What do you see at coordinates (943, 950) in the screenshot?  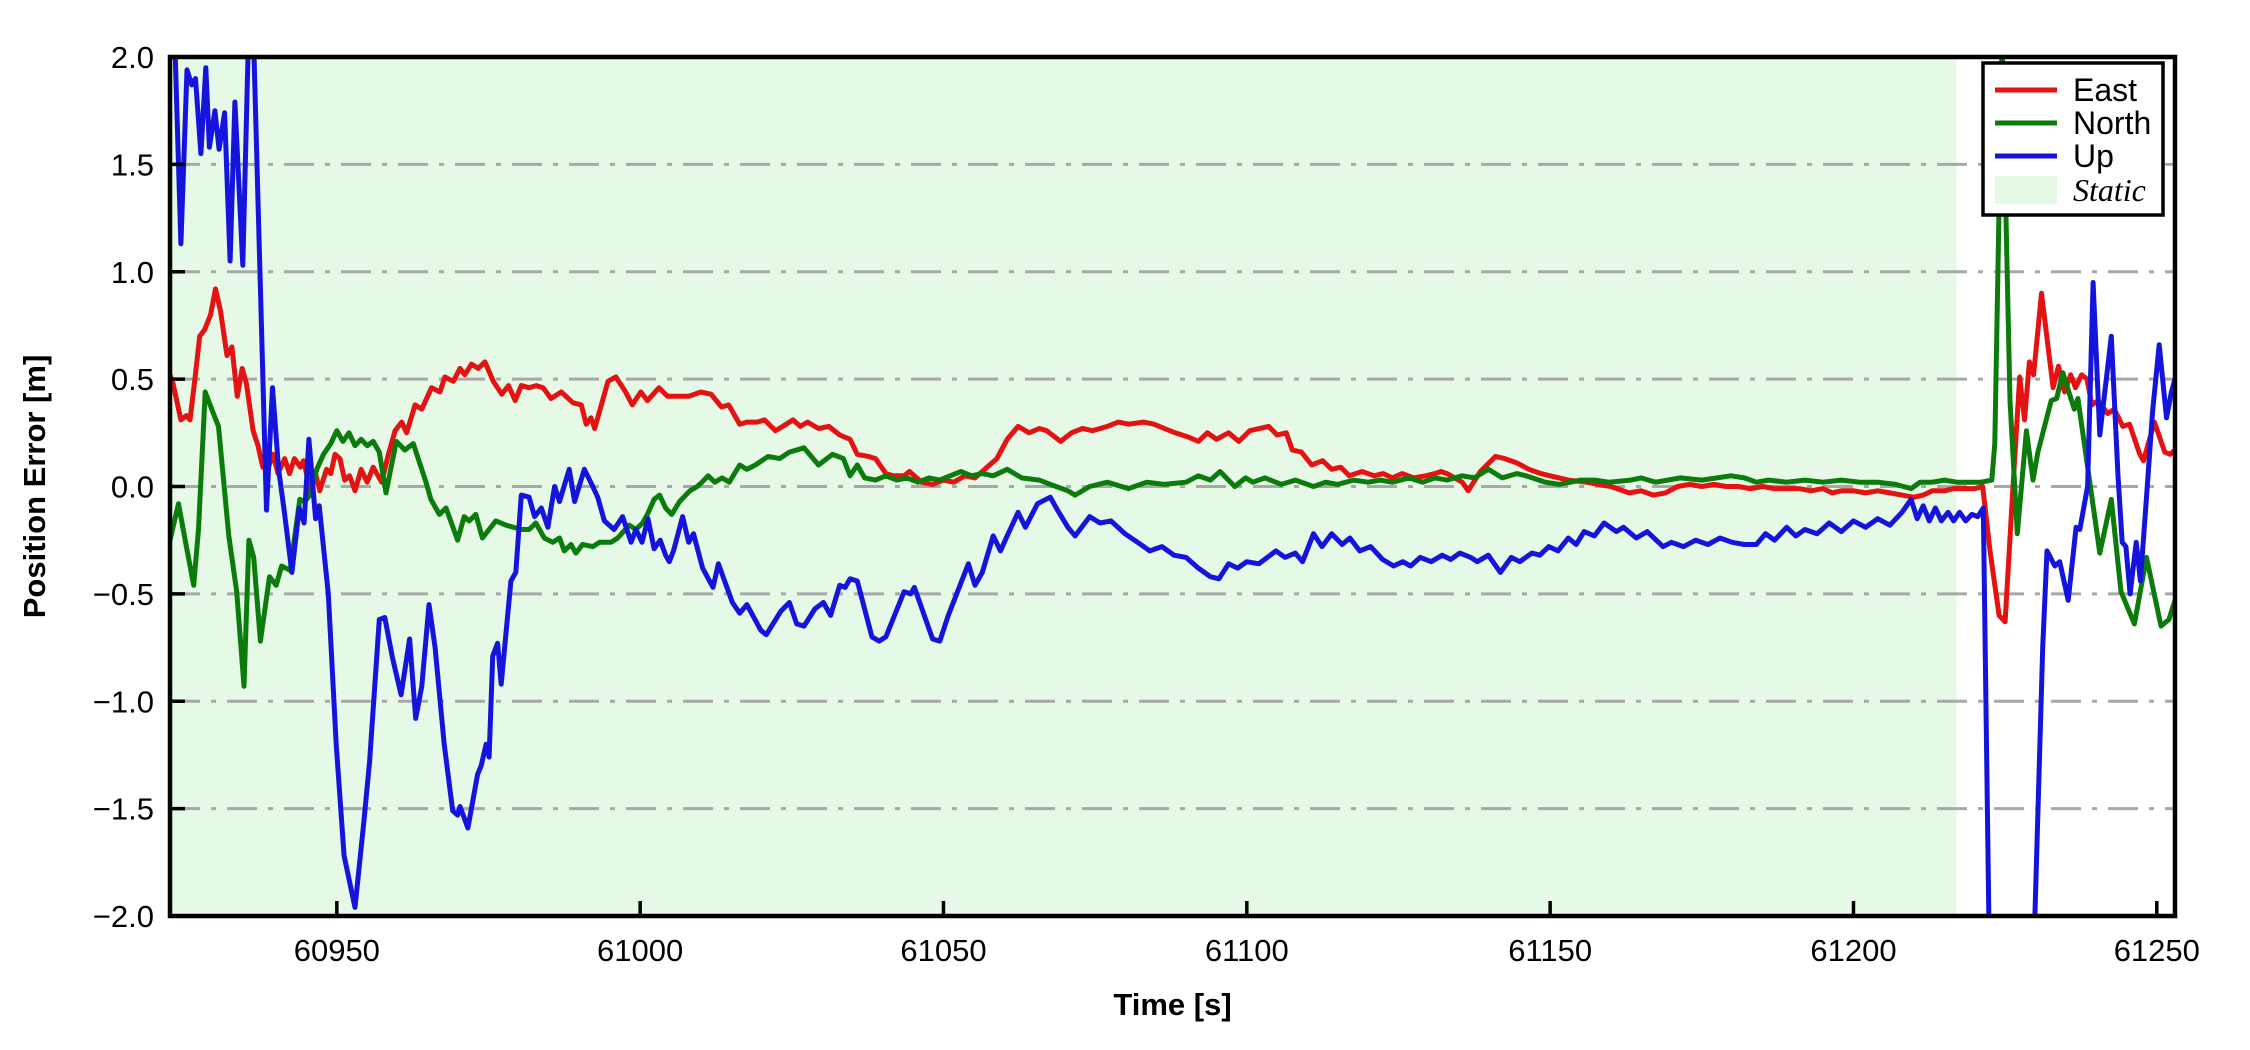 I see `xtick-label-61050: 61050` at bounding box center [943, 950].